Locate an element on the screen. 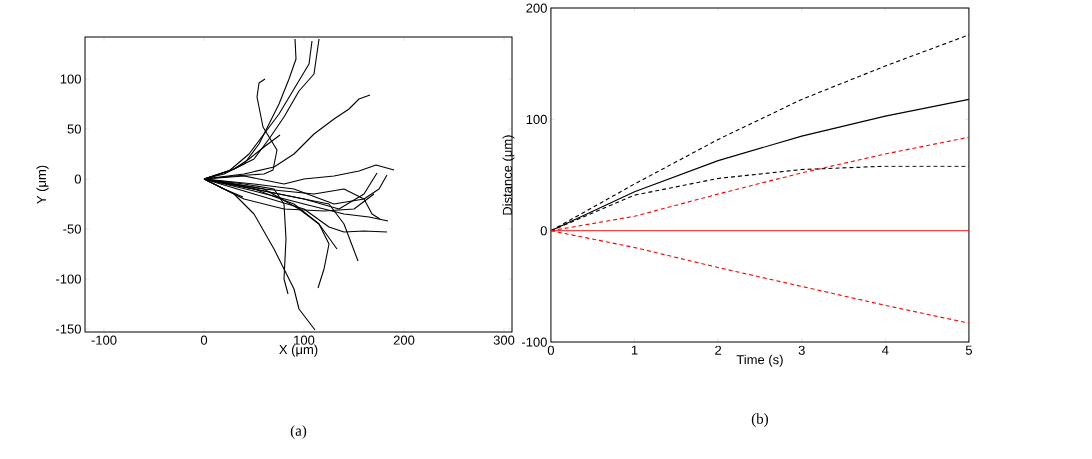 The width and height of the screenshot is (1092, 459). x-axis-title: X (μm) is located at coordinates (298, 350).